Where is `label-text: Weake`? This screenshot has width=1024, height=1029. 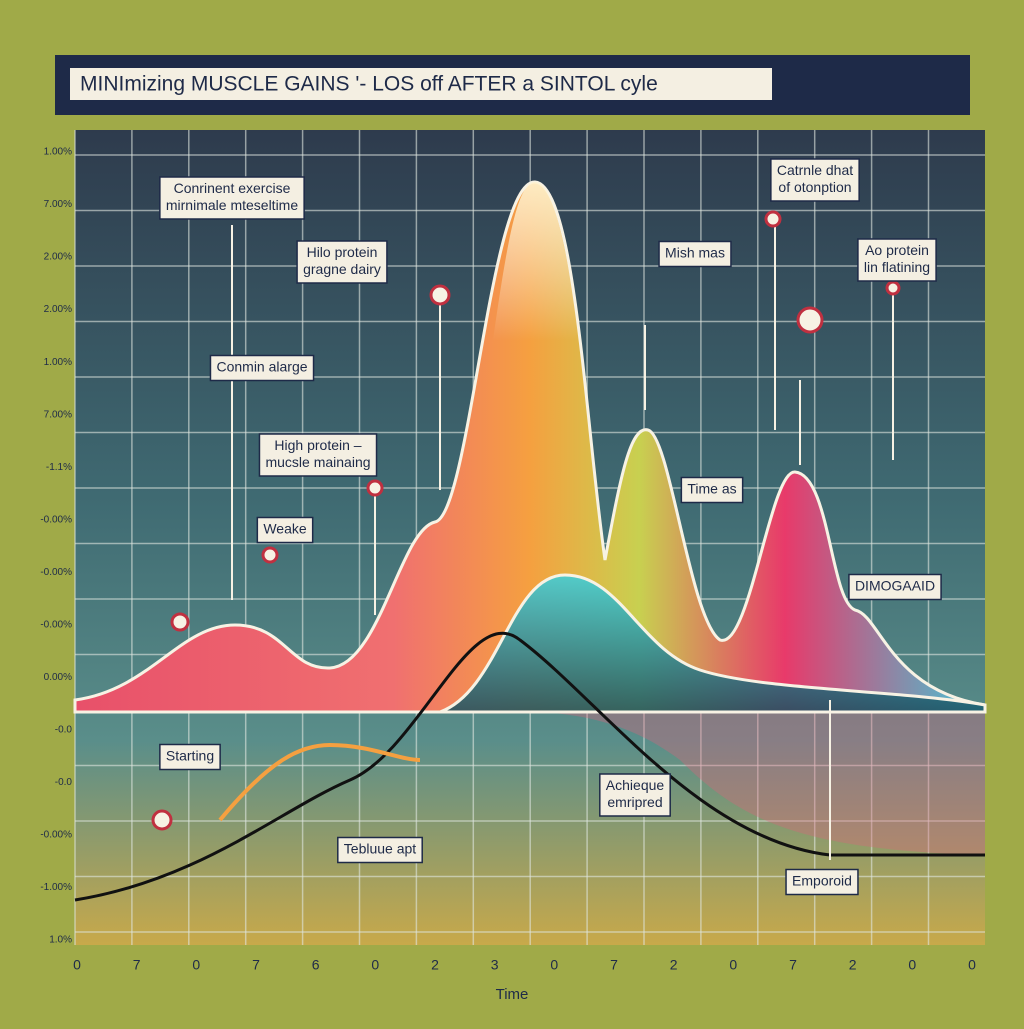
label-text: Weake is located at coordinates (285, 529).